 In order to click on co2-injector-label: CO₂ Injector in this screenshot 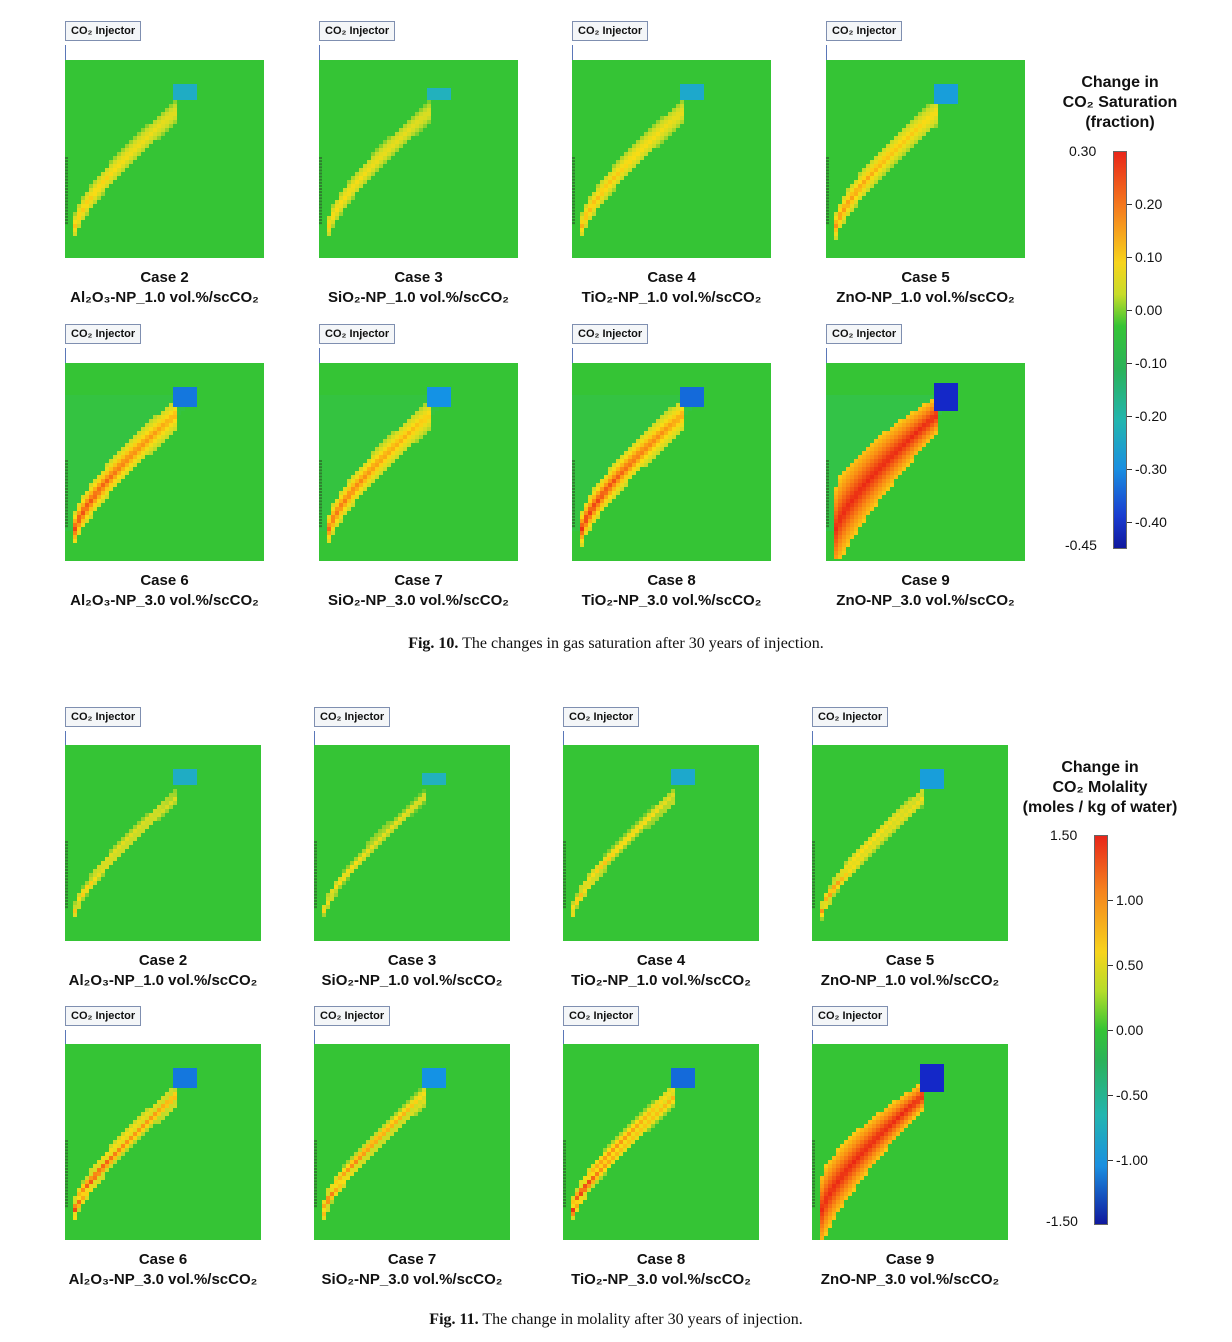, I will do `click(357, 31)`.